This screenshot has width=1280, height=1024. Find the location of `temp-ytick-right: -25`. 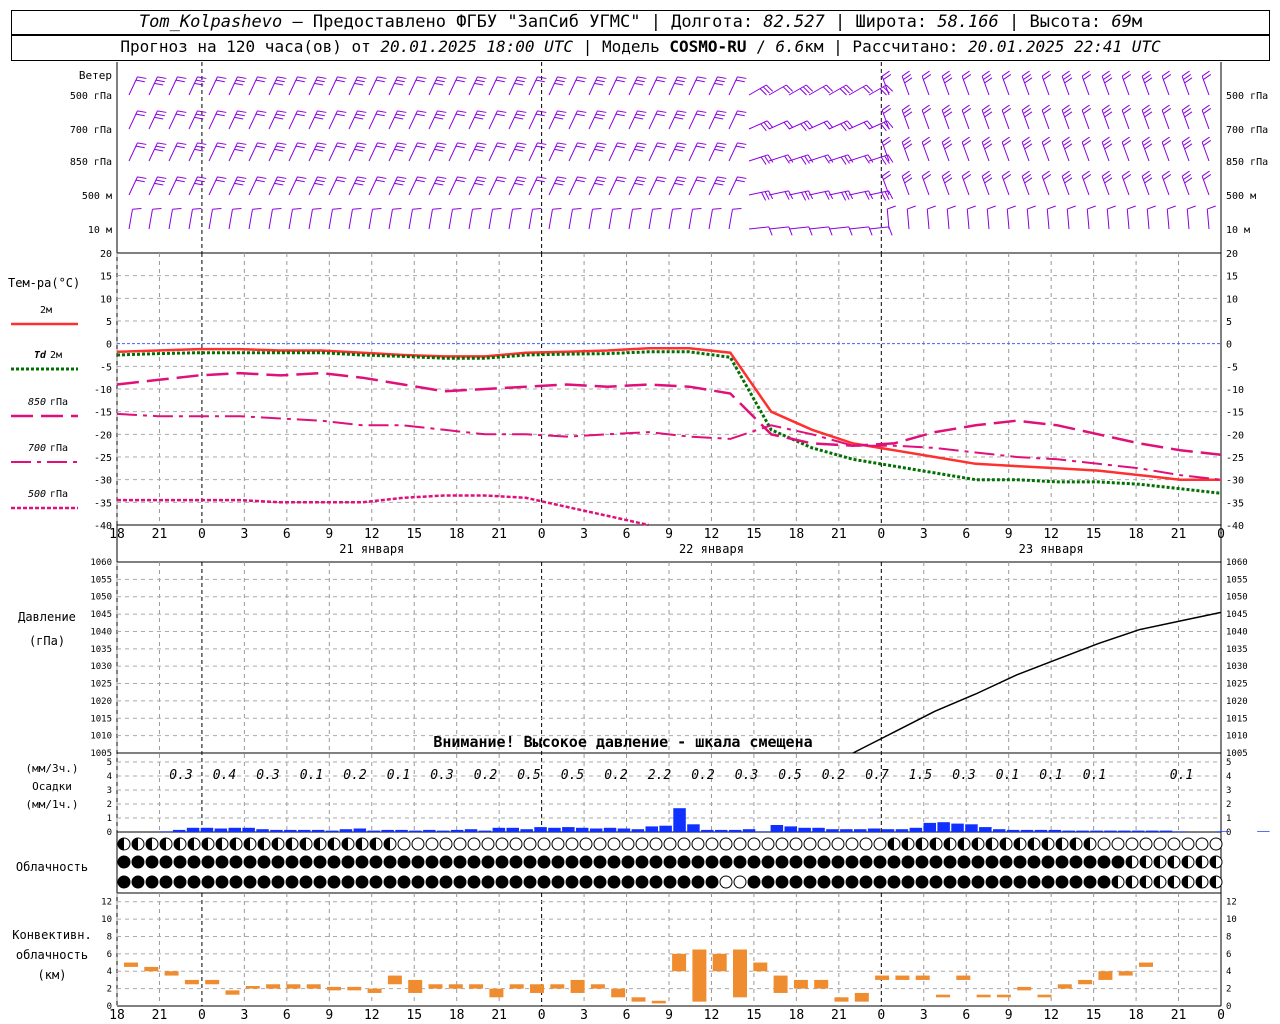

temp-ytick-right: -25 is located at coordinates (1235, 458).